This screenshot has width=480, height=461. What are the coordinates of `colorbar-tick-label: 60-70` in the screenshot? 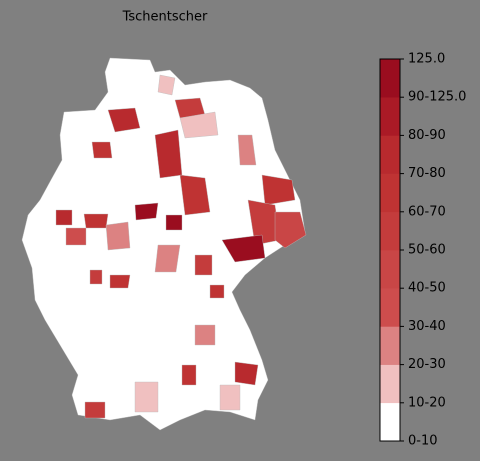 It's located at (427, 211).